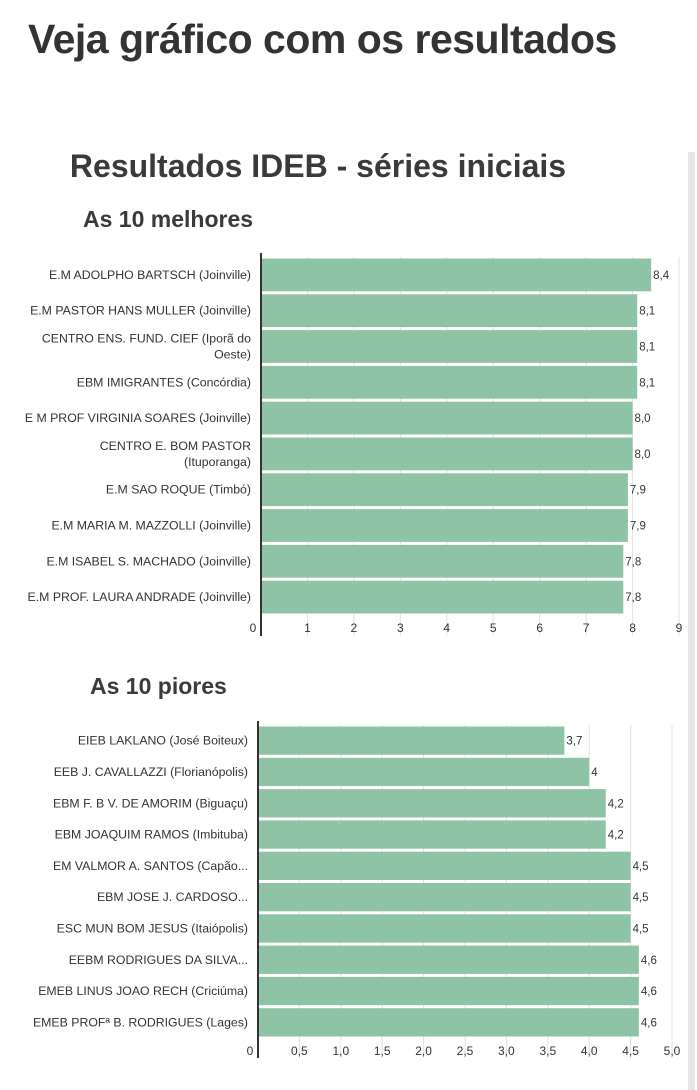  Describe the element at coordinates (691, 621) in the screenshot. I see `card-edge-divider` at that location.